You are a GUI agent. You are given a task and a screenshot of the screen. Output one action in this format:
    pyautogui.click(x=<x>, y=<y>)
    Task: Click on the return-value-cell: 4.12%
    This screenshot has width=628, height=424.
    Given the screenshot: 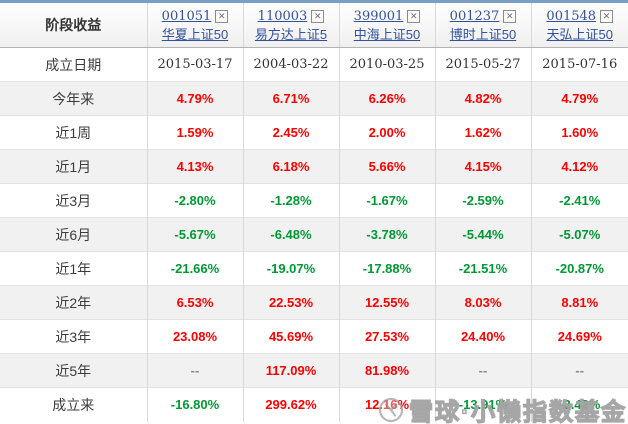 What is the action you would take?
    pyautogui.click(x=579, y=166)
    